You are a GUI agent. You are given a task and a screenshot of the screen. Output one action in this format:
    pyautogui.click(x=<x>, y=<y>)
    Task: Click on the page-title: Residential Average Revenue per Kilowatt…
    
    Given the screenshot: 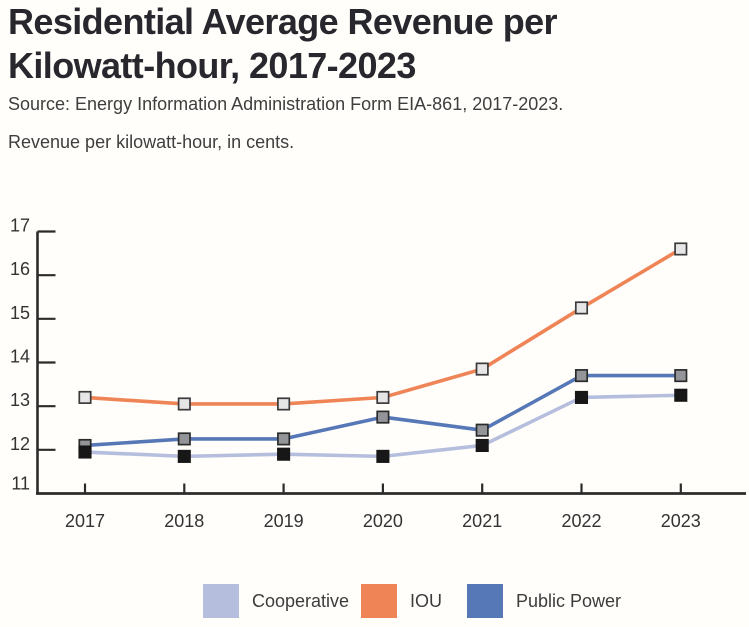 What is the action you would take?
    pyautogui.click(x=363, y=44)
    